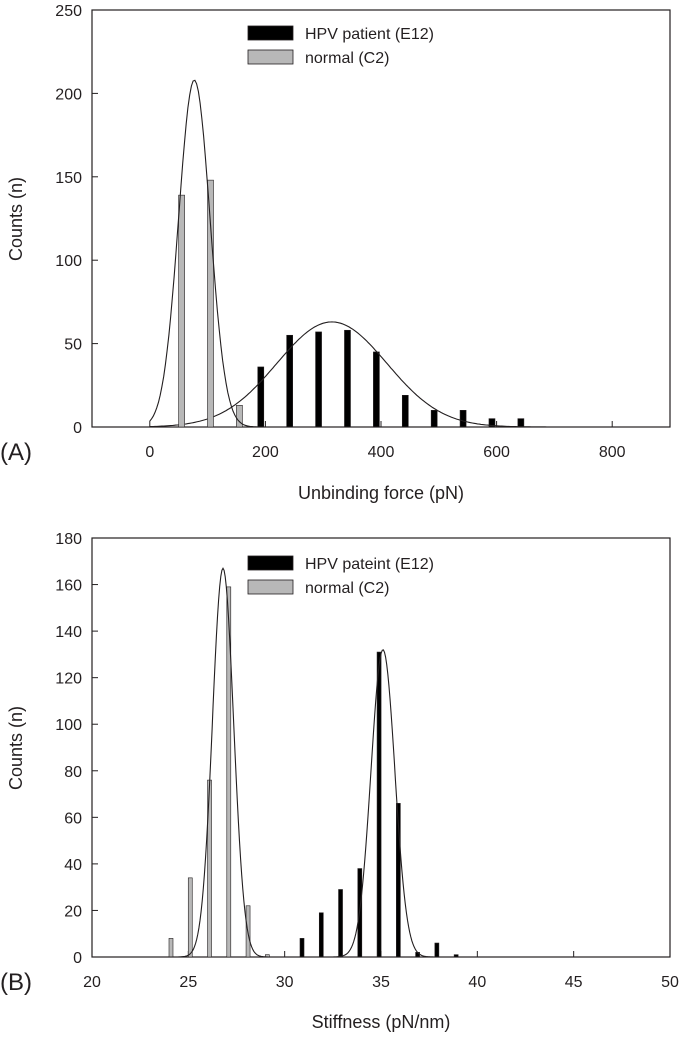 The width and height of the screenshot is (680, 1037). I want to click on y-tick-label: 150, so click(68, 178).